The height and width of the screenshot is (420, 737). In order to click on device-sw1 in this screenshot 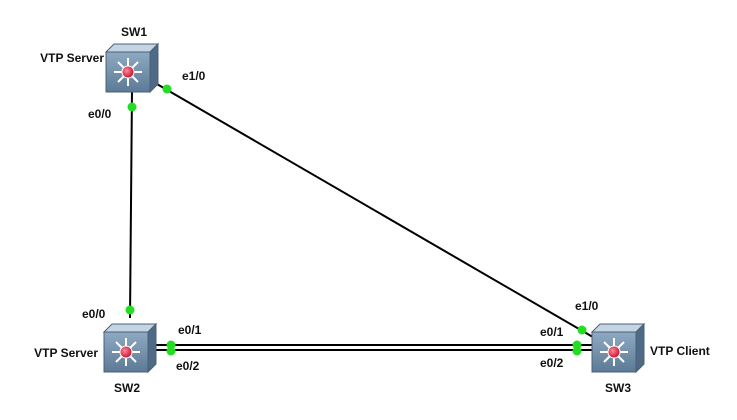, I will do `click(132, 68)`.